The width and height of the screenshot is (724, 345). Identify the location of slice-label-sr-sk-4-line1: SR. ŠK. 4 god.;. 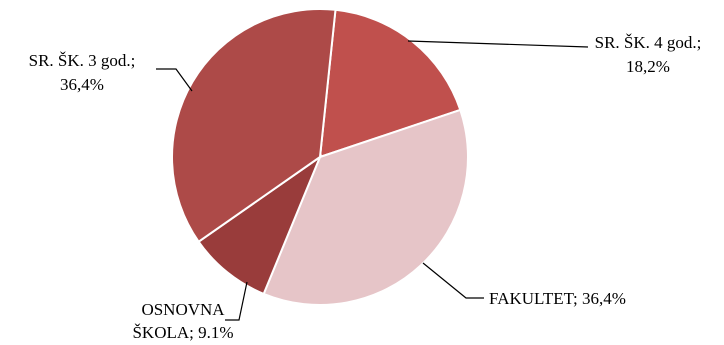
(648, 42).